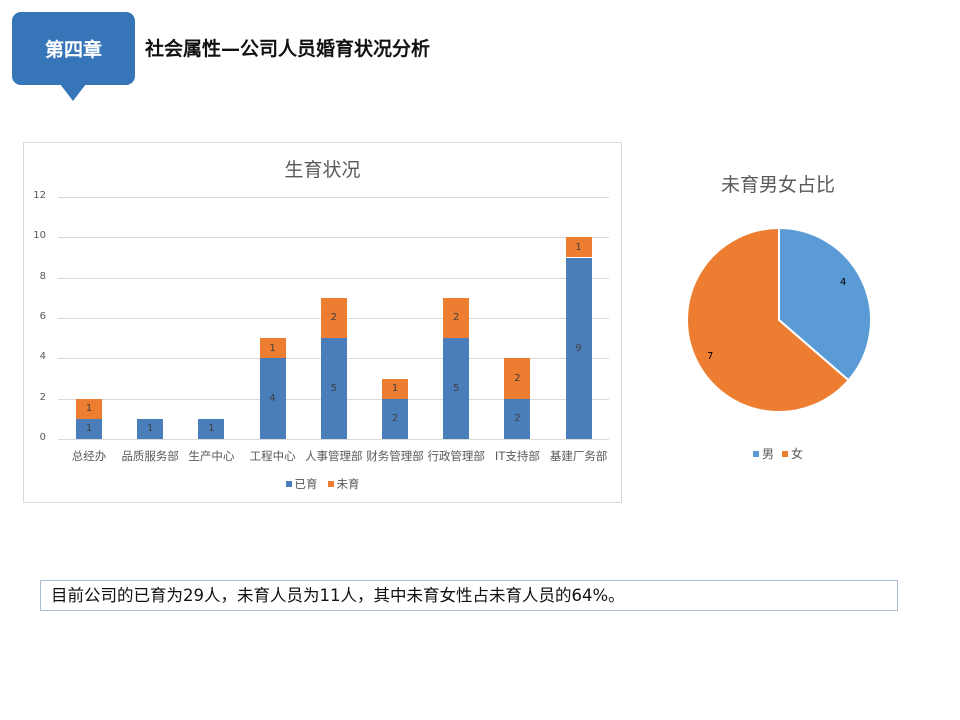  Describe the element at coordinates (322, 484) in the screenshot. I see `bar-chart-legend: 已育 未育` at that location.